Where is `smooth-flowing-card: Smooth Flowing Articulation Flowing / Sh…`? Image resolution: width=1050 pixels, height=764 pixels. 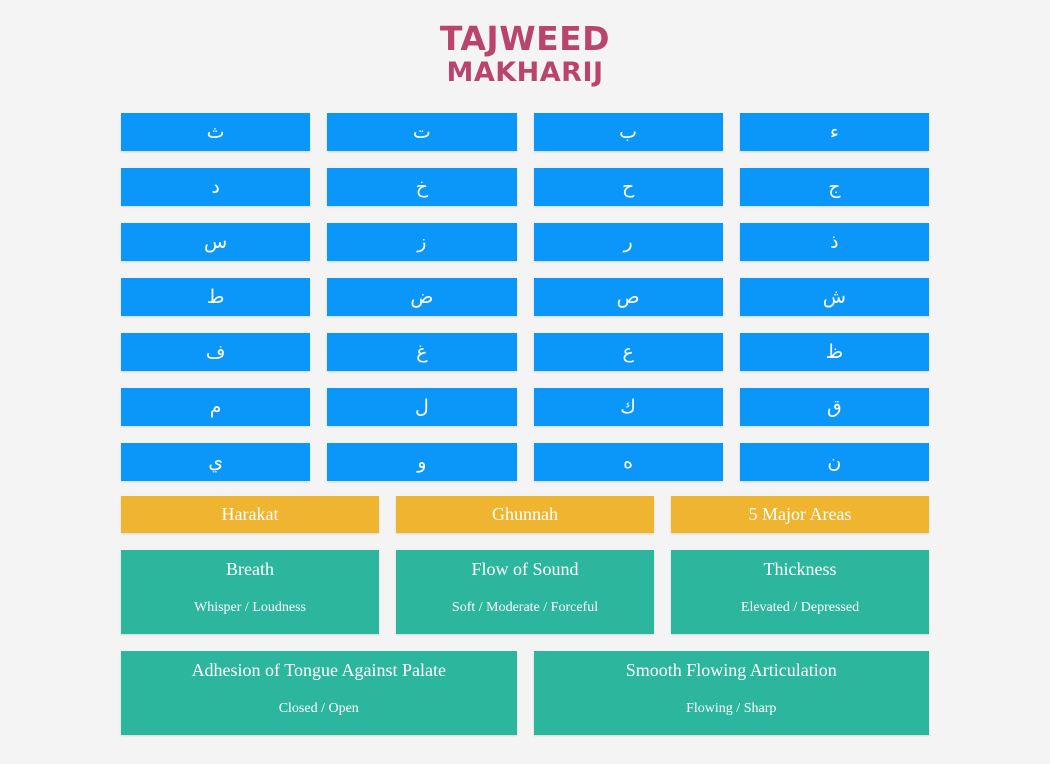
smooth-flowing-card: Smooth Flowing Articulation Flowing / Sh… is located at coordinates (731, 693).